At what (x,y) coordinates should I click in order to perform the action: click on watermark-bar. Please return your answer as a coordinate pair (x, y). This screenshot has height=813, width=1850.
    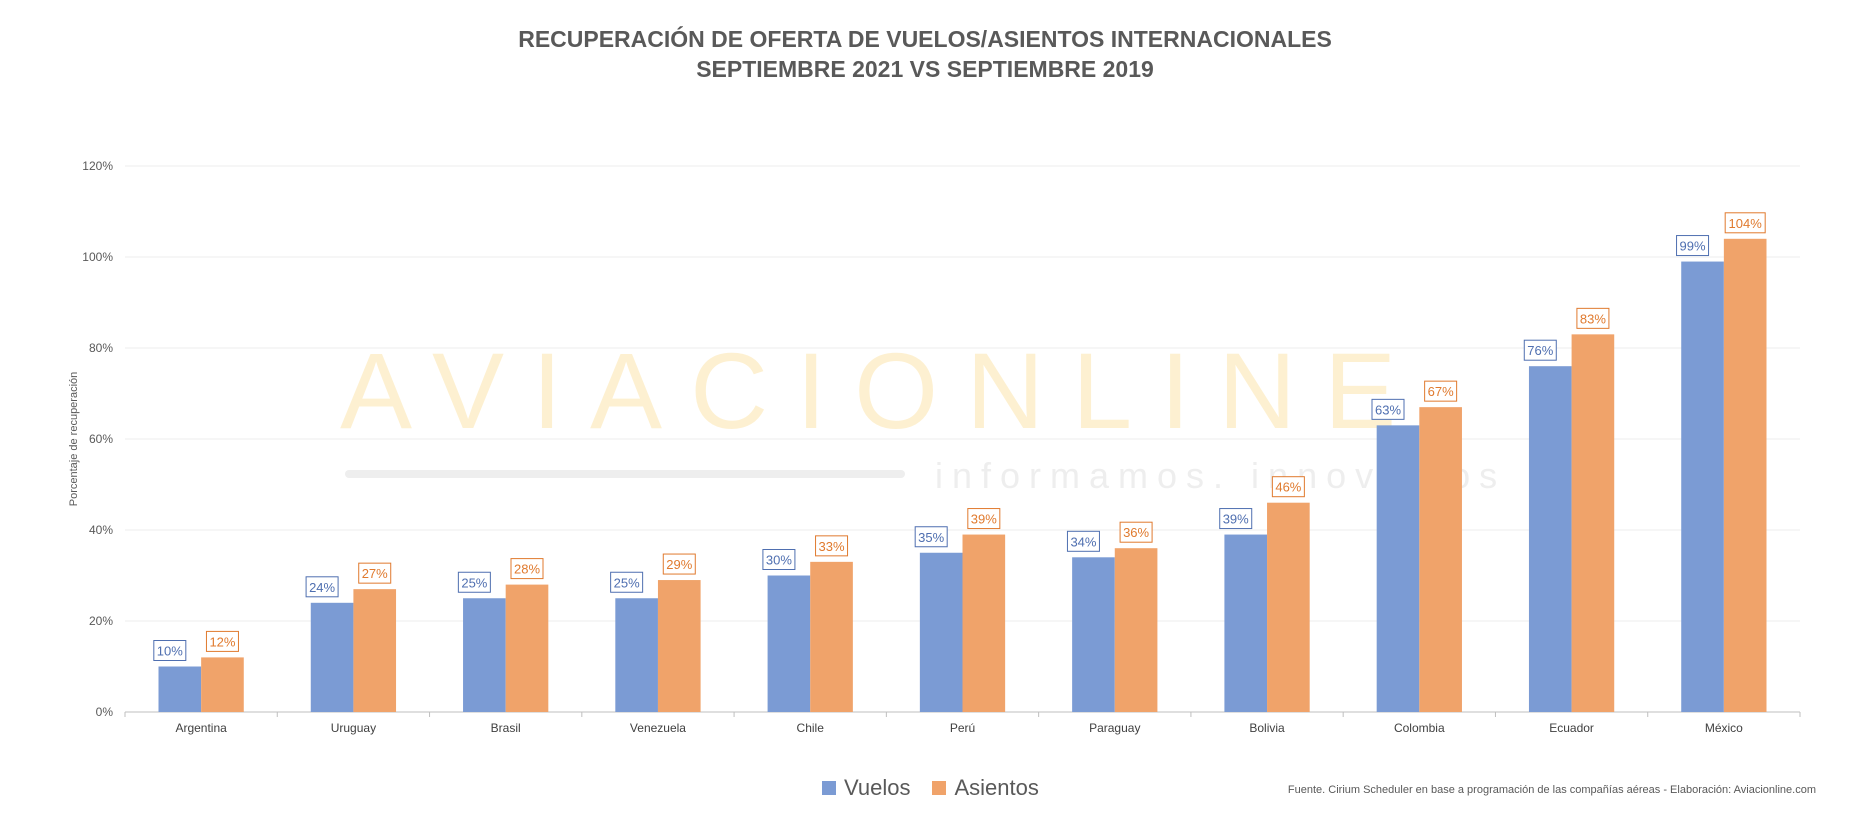
    Looking at the image, I should click on (625, 474).